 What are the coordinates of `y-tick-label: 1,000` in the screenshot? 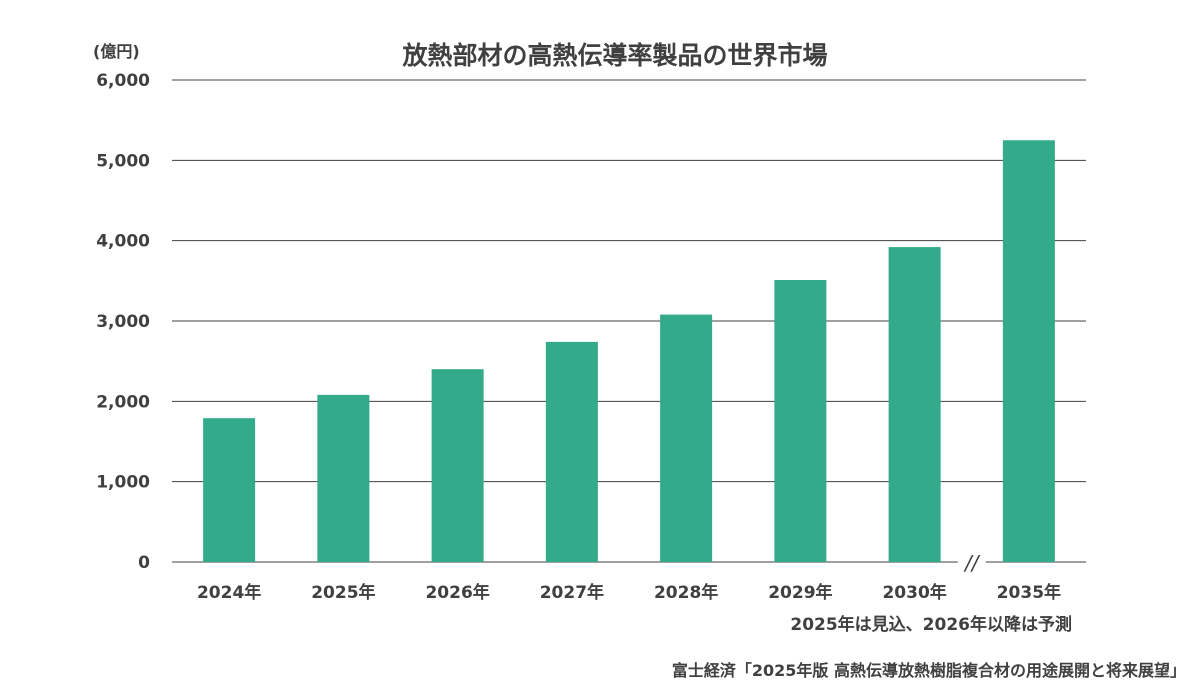 It's located at (123, 483).